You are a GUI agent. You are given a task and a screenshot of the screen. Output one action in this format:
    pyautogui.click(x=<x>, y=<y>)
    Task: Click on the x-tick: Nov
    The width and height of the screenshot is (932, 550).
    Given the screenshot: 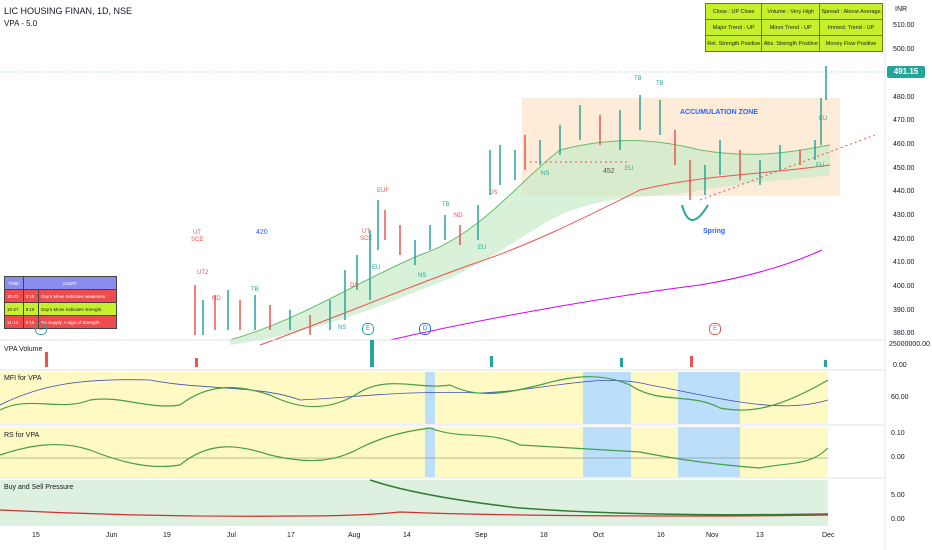 What is the action you would take?
    pyautogui.click(x=712, y=535)
    